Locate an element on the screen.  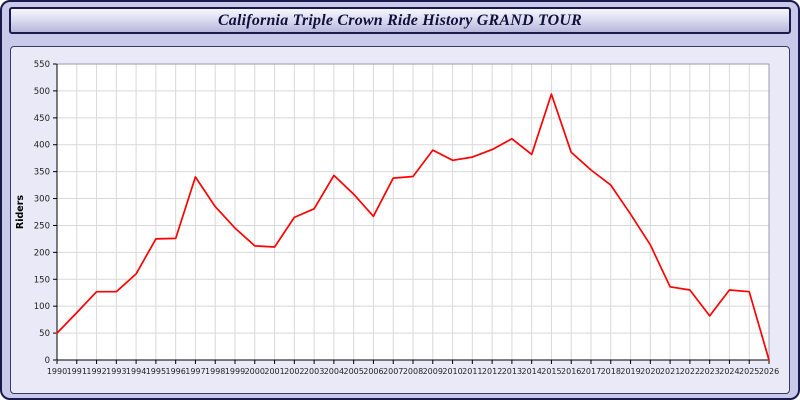
x-tick-label: 2005 is located at coordinates (353, 371).